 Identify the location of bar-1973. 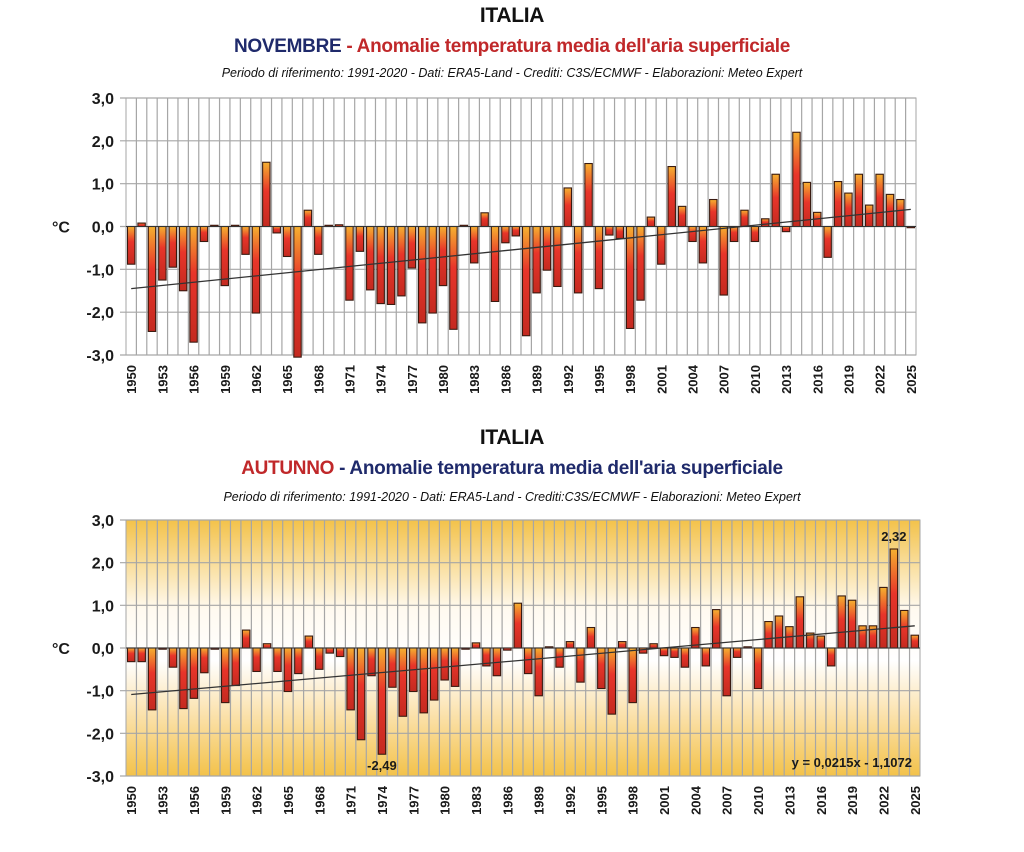
(370, 258).